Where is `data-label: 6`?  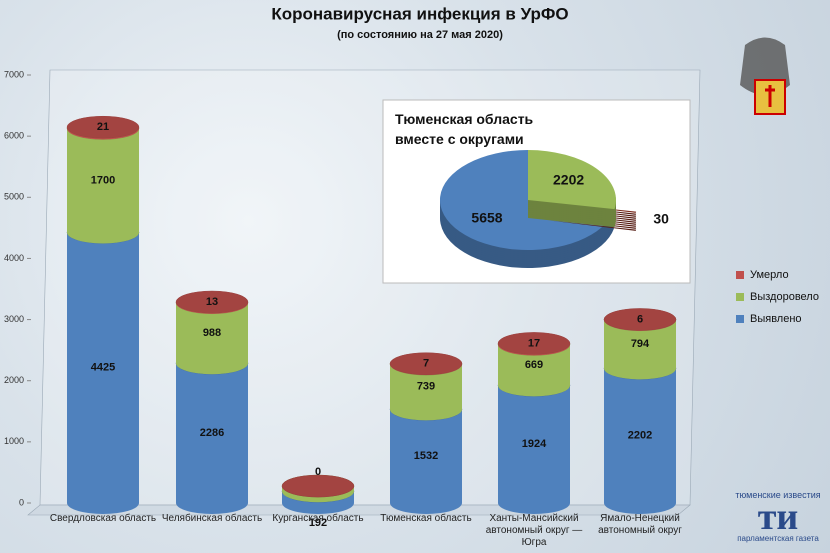
data-label: 6 is located at coordinates (640, 319).